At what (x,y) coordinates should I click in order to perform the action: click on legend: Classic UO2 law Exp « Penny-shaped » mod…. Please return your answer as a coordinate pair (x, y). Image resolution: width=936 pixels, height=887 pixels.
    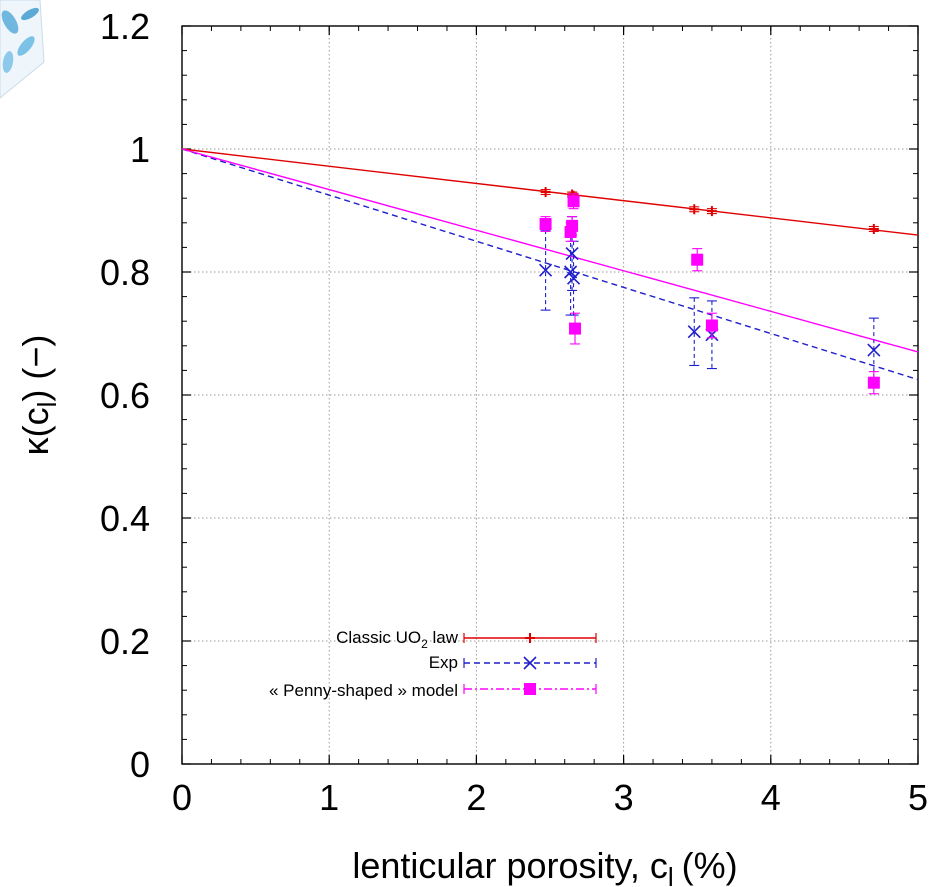
    Looking at the image, I should click on (433, 664).